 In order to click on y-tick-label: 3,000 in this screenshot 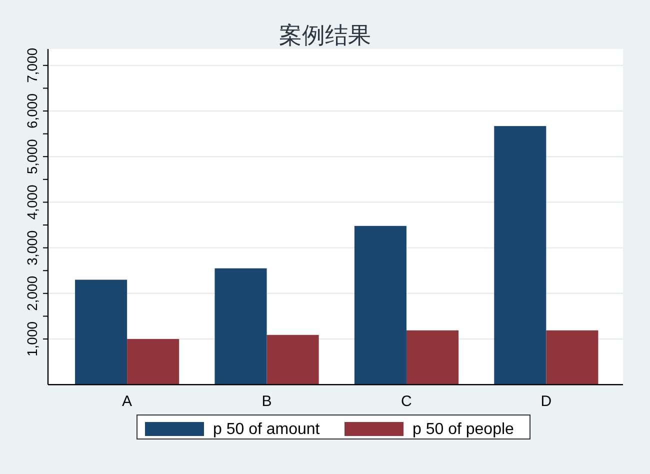, I will do `click(32, 248)`.